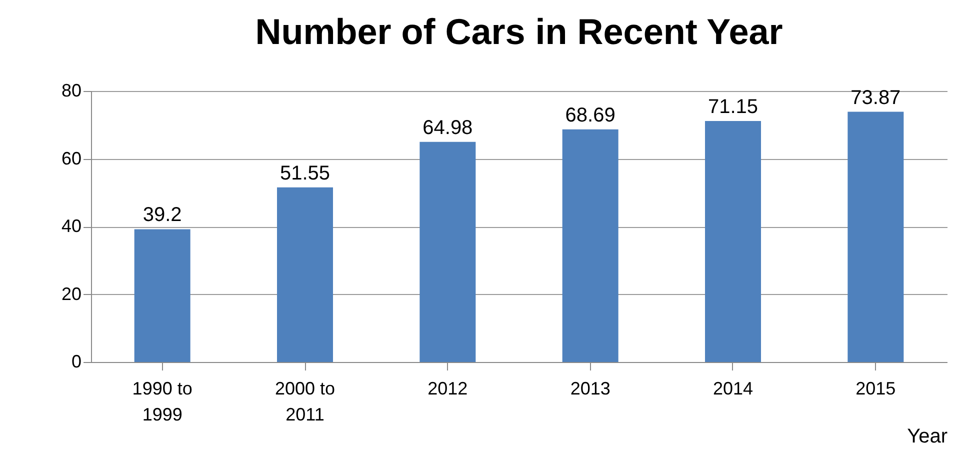 The width and height of the screenshot is (977, 451). Describe the element at coordinates (71, 158) in the screenshot. I see `y-tick-label: 60` at that location.